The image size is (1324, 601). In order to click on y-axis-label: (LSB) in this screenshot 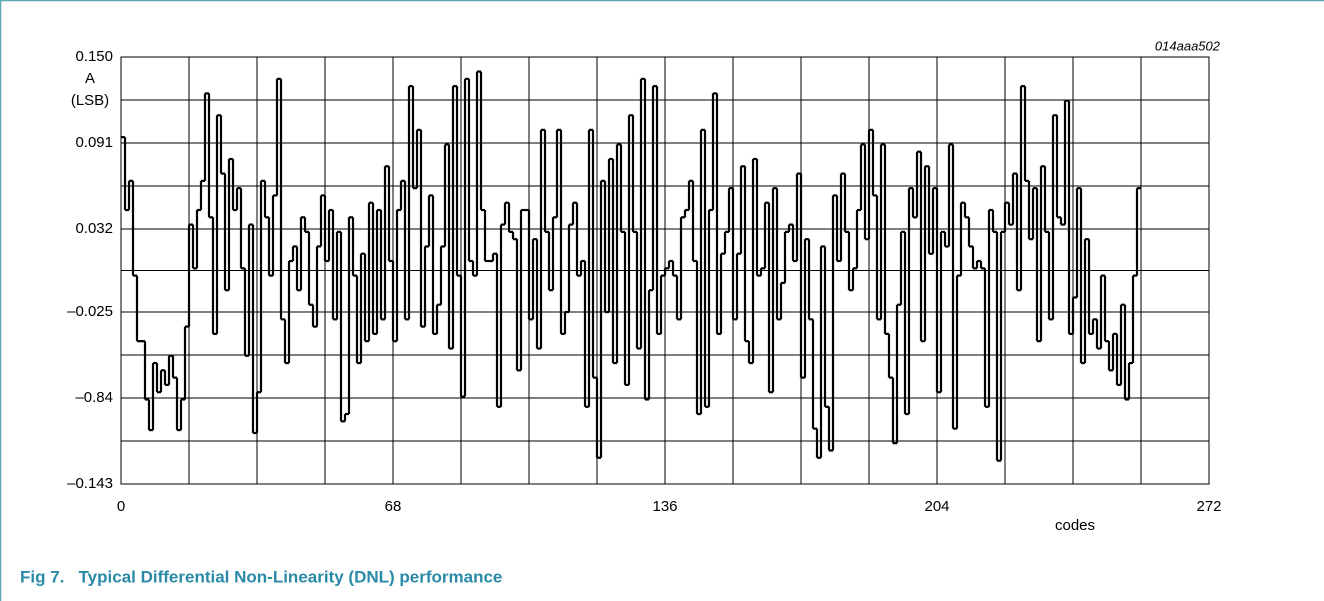, I will do `click(90, 100)`.